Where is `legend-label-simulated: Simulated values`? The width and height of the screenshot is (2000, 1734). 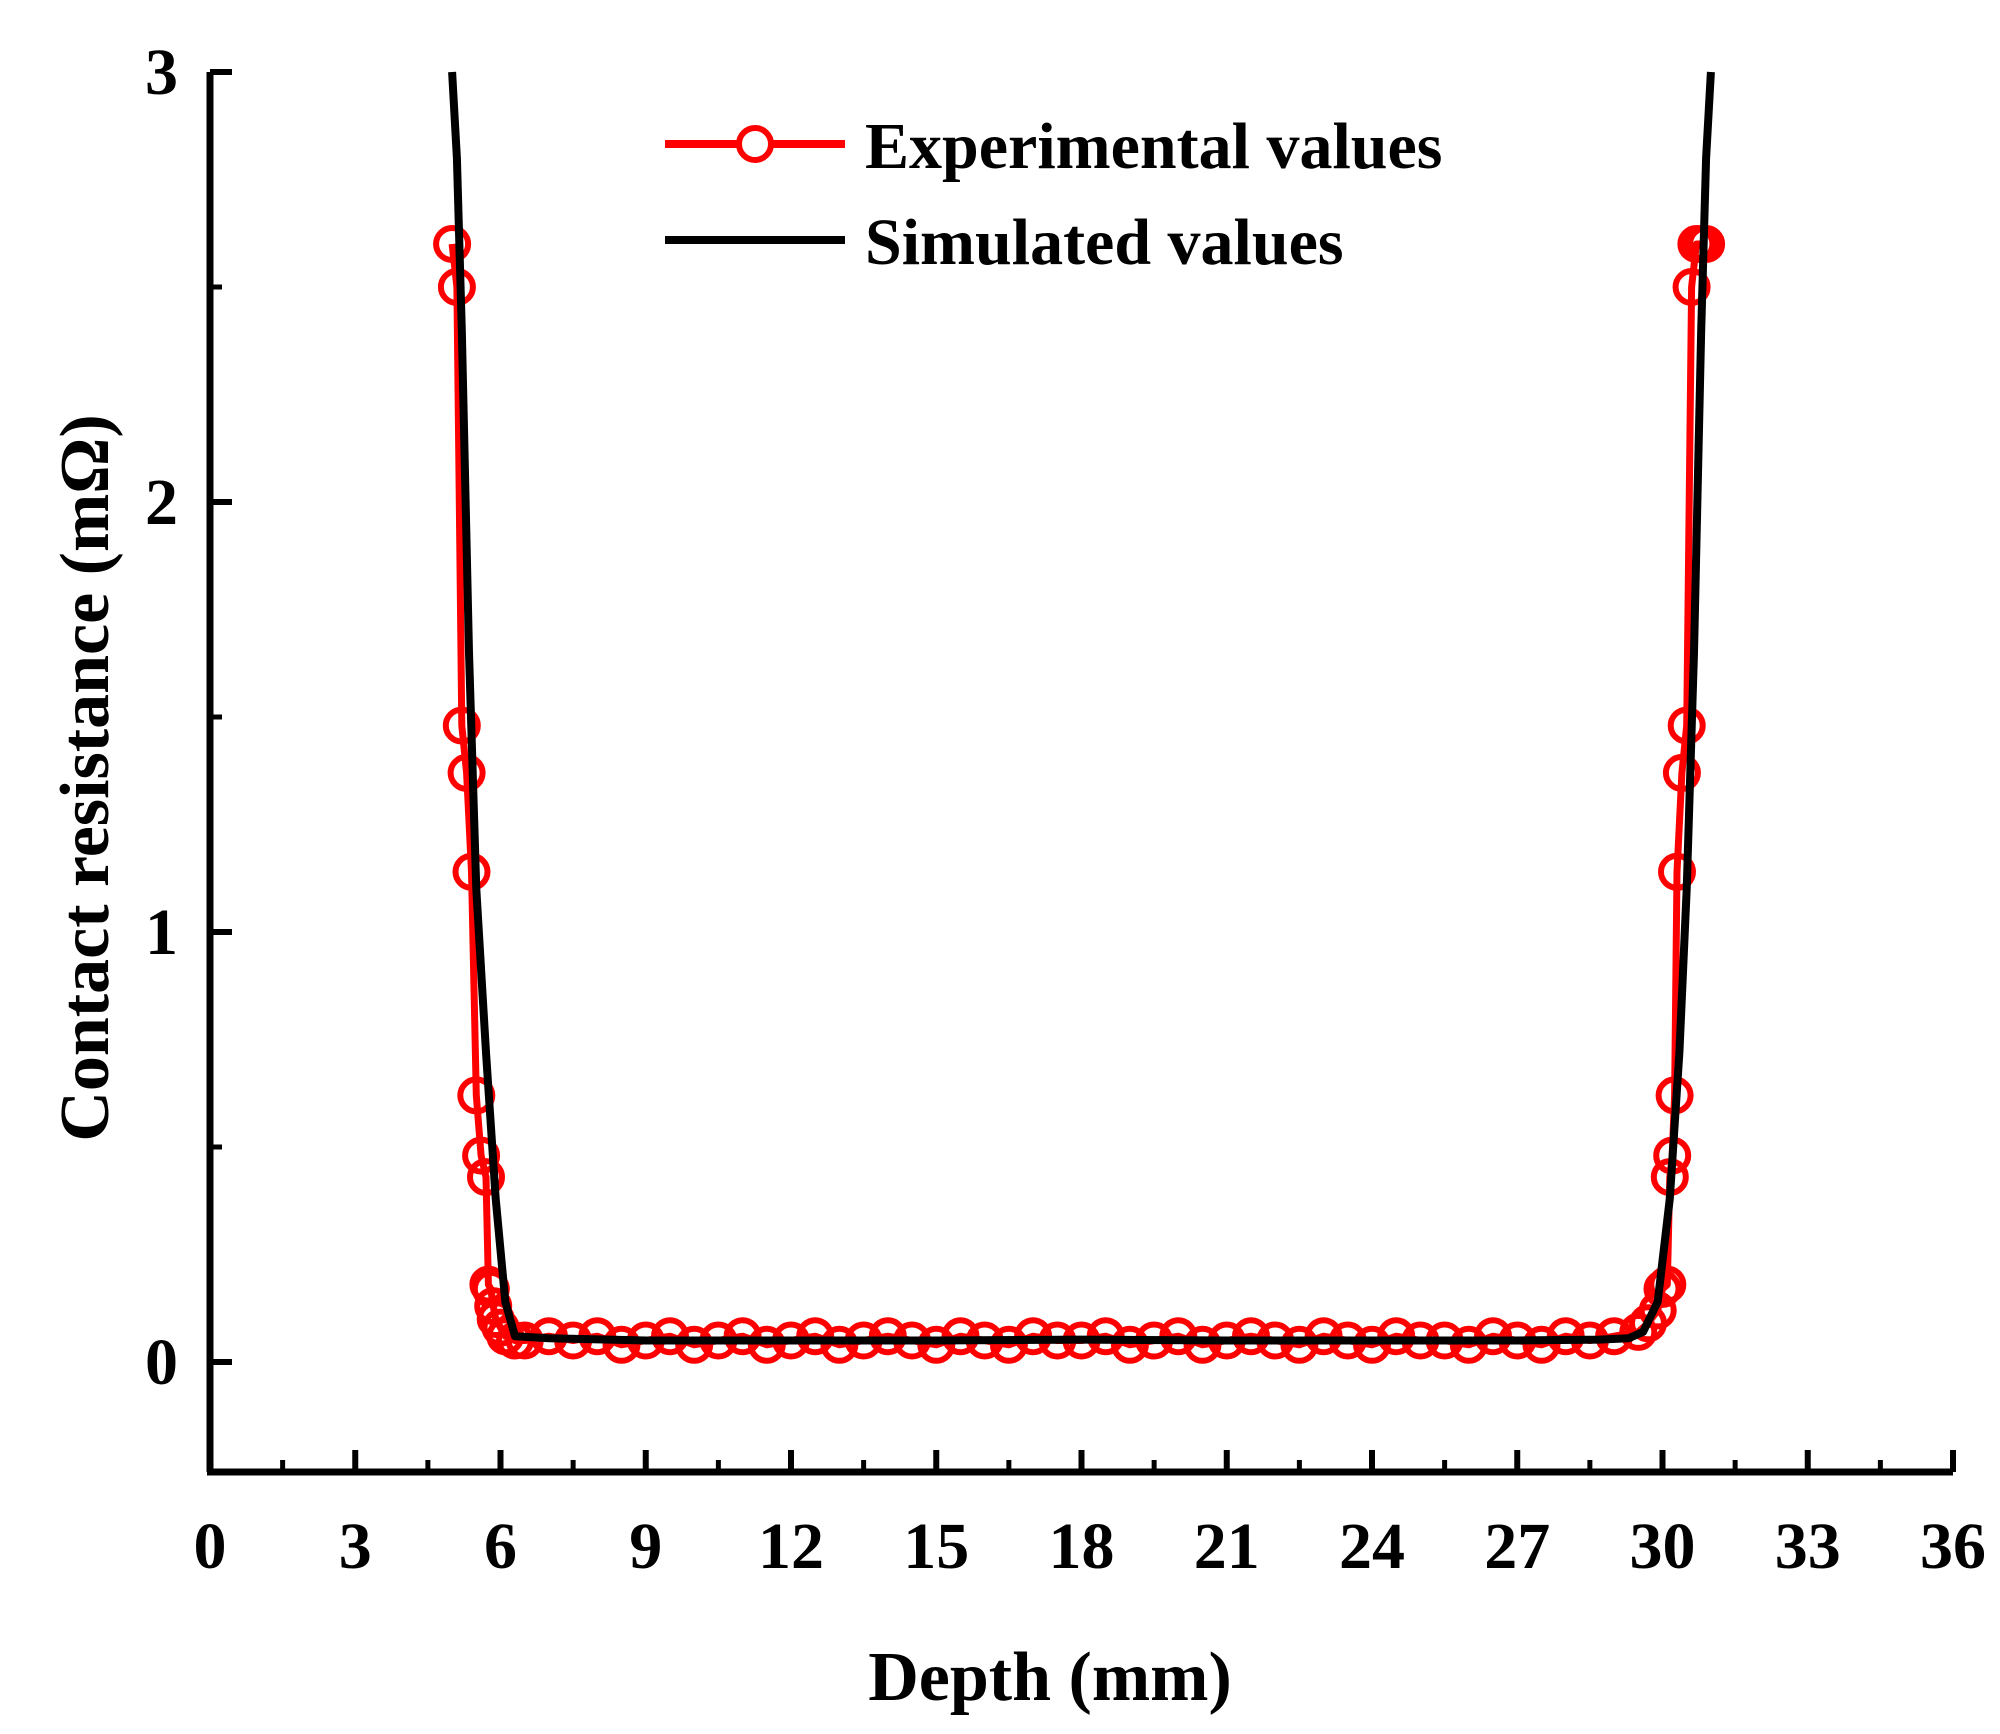
legend-label-simulated: Simulated values is located at coordinates (1104, 242).